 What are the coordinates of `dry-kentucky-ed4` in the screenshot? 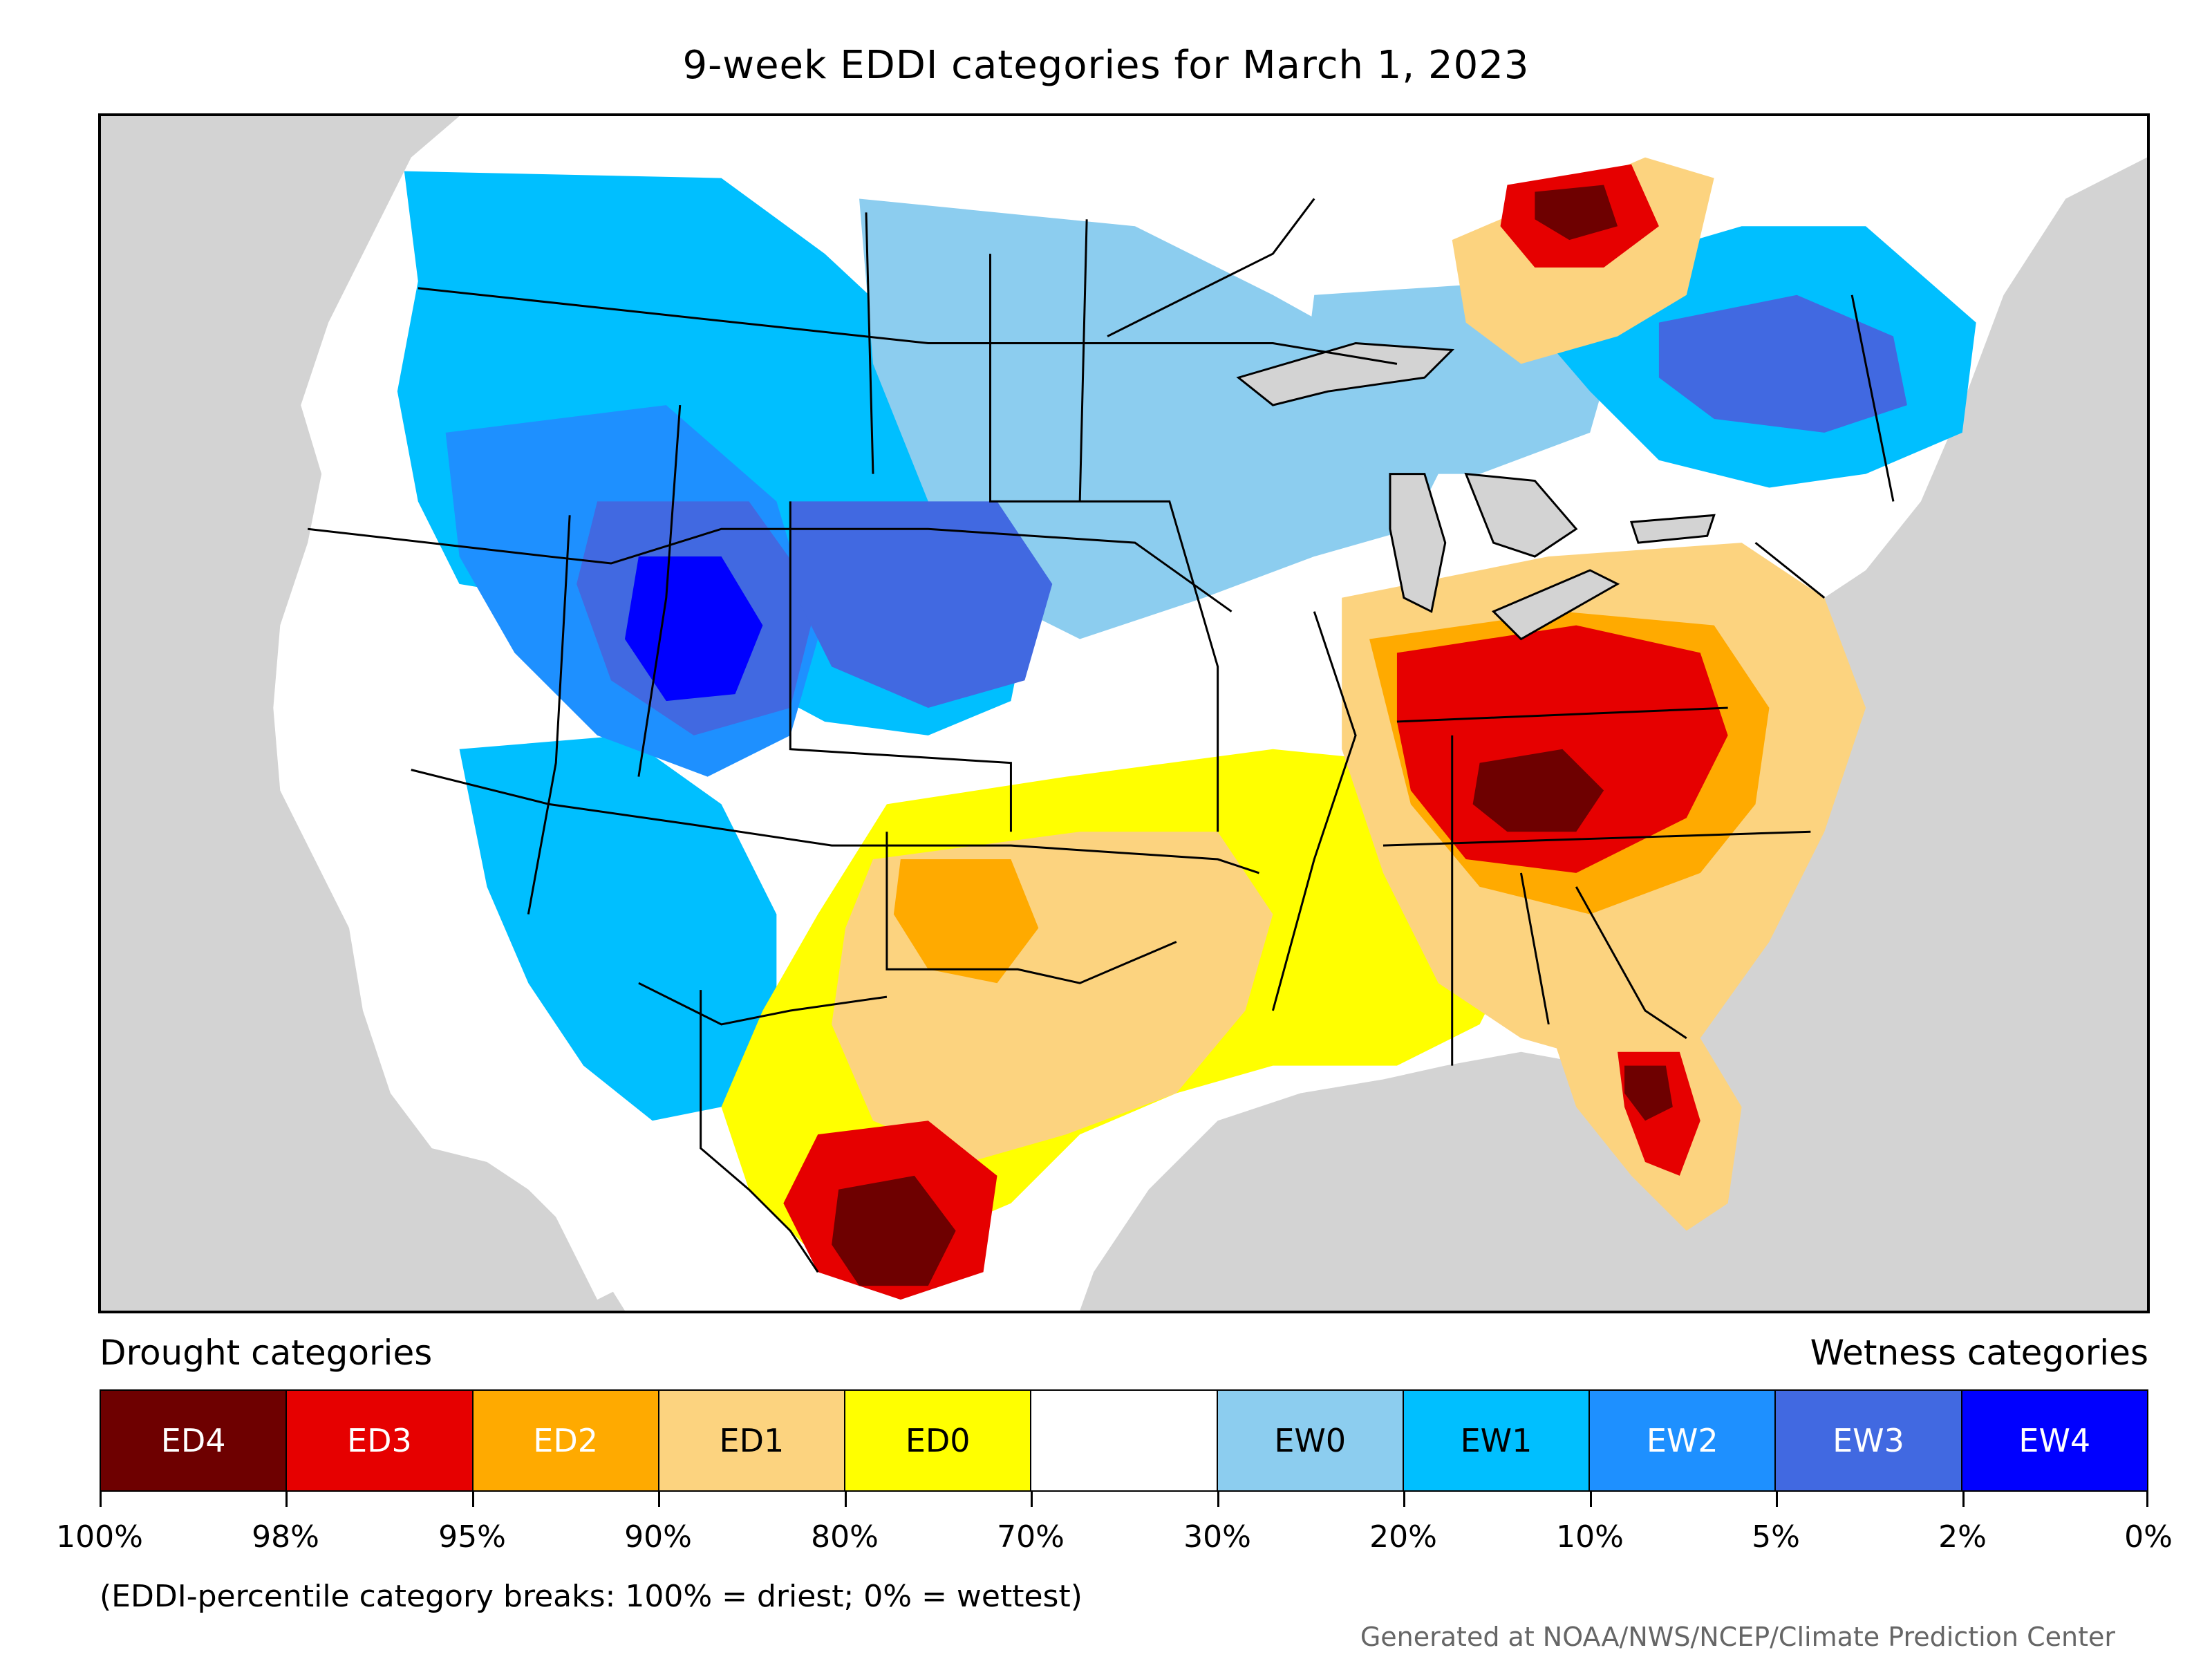 It's located at (1538, 791).